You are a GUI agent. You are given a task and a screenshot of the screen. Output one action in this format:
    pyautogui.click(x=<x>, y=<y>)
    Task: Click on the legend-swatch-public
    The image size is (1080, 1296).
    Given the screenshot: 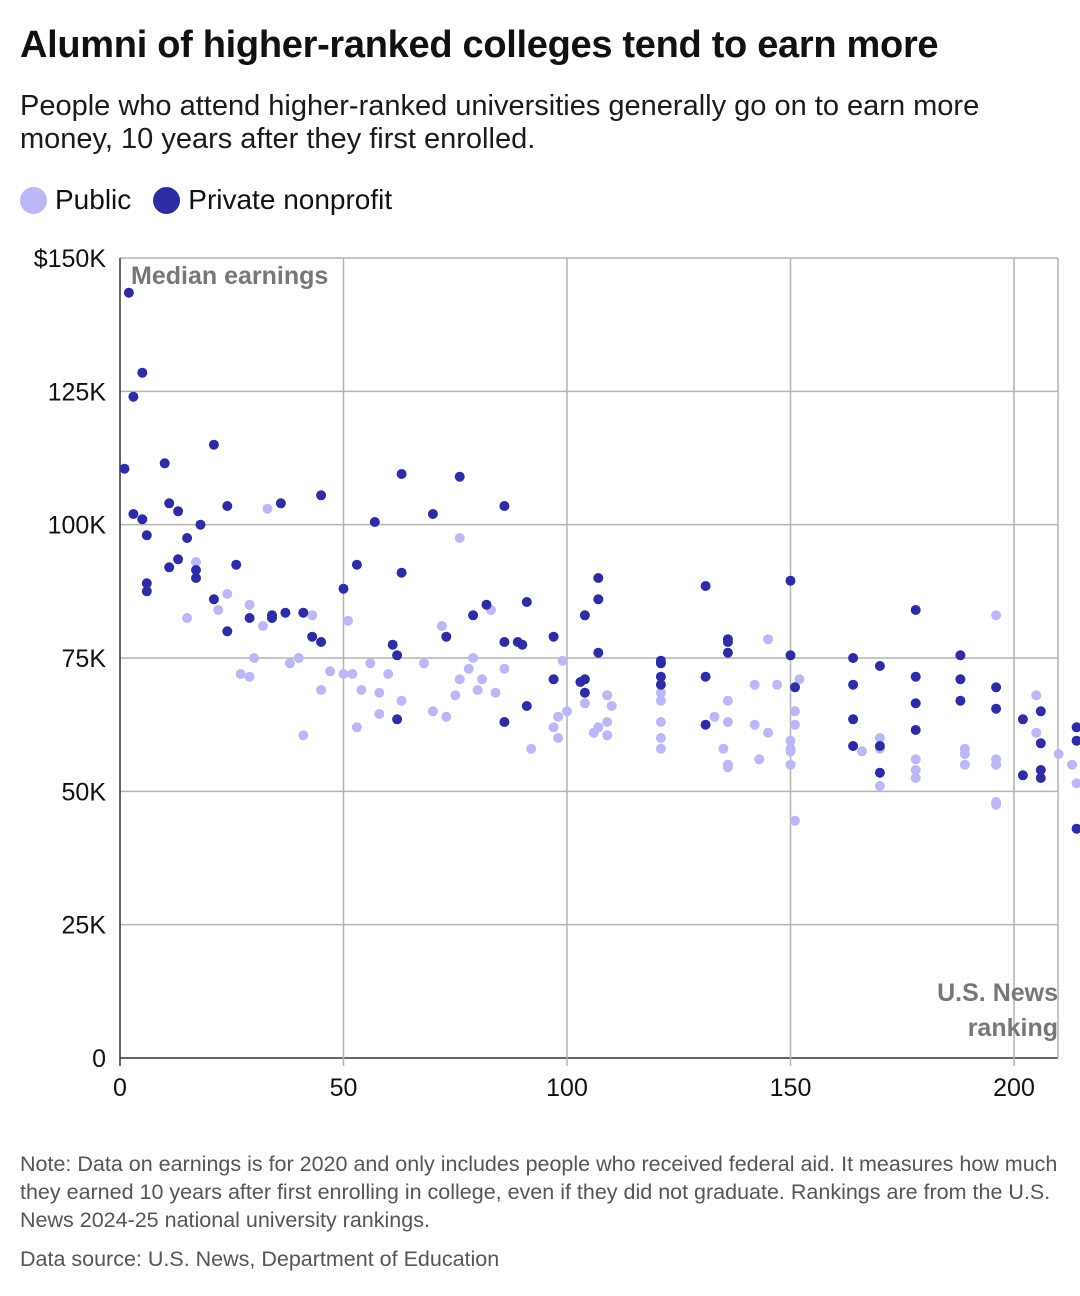 What is the action you would take?
    pyautogui.click(x=33, y=200)
    